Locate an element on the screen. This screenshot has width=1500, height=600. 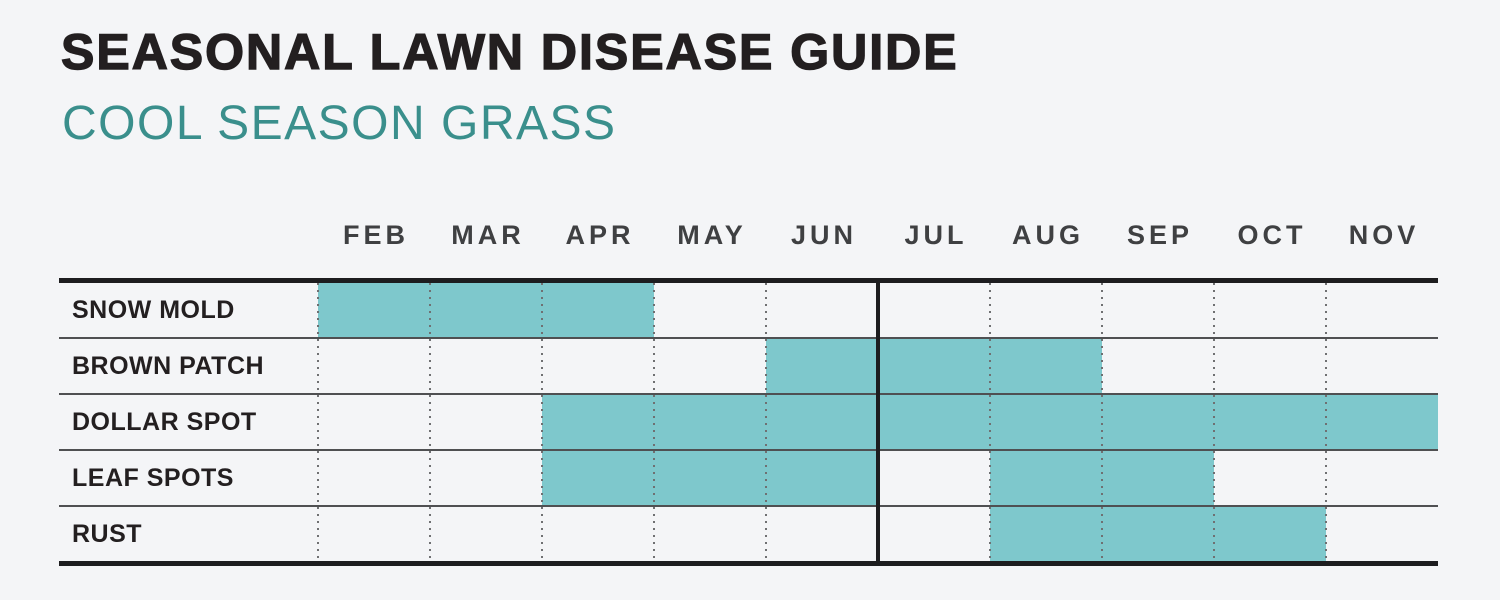
month-label: OCT is located at coordinates (1272, 235).